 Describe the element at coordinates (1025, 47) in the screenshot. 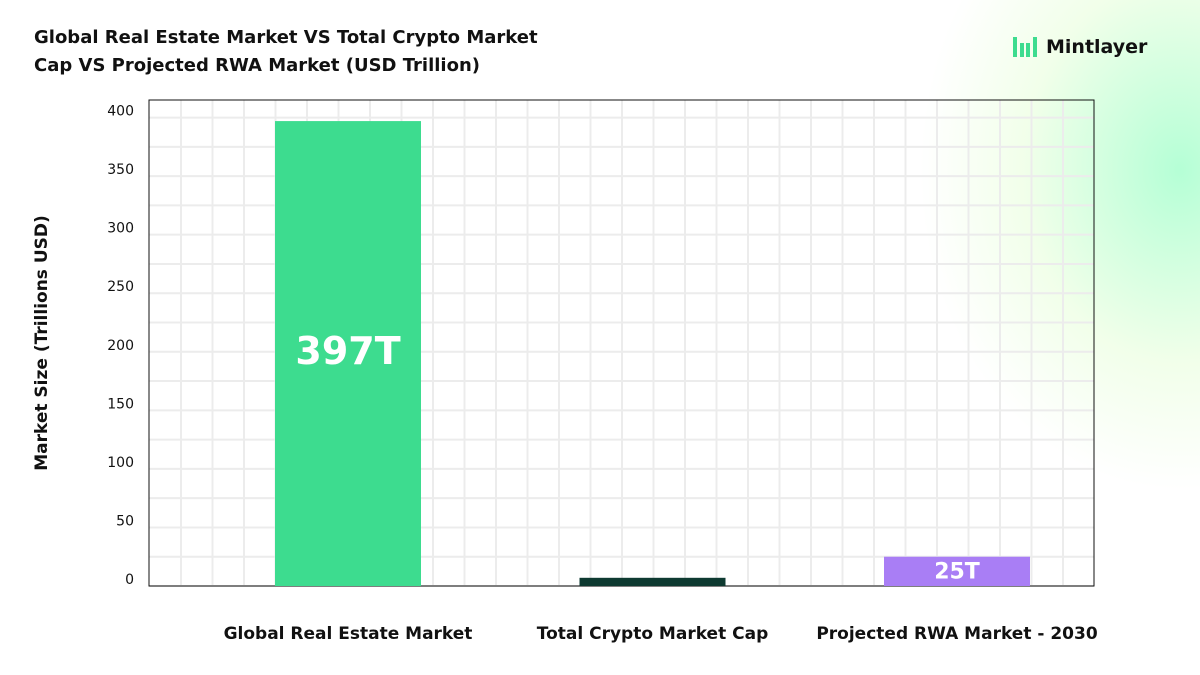

I see `logo` at that location.